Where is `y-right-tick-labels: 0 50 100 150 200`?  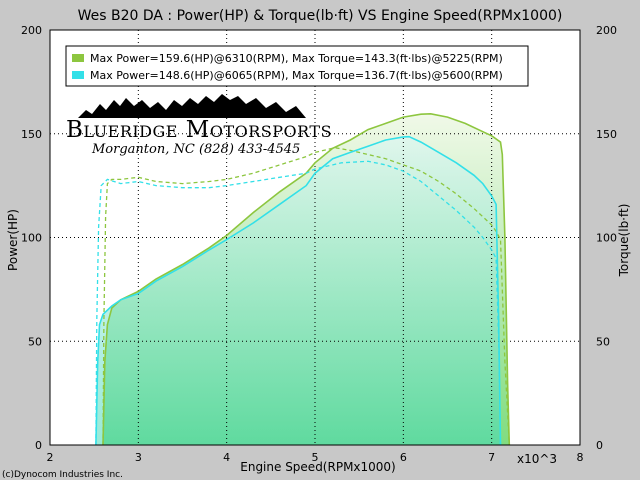
y-right-tick-labels: 0 50 100 150 200 is located at coordinates (606, 238).